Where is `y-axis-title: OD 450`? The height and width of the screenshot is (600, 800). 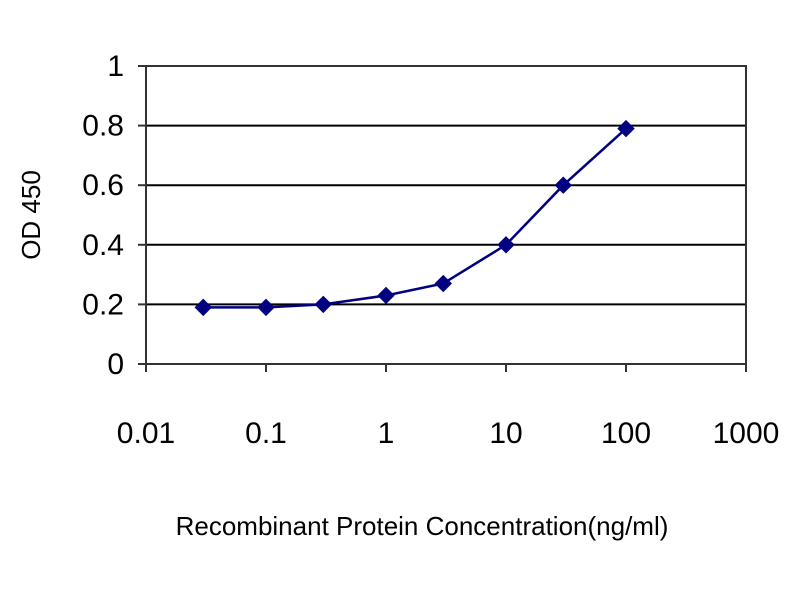 y-axis-title: OD 450 is located at coordinates (31, 215).